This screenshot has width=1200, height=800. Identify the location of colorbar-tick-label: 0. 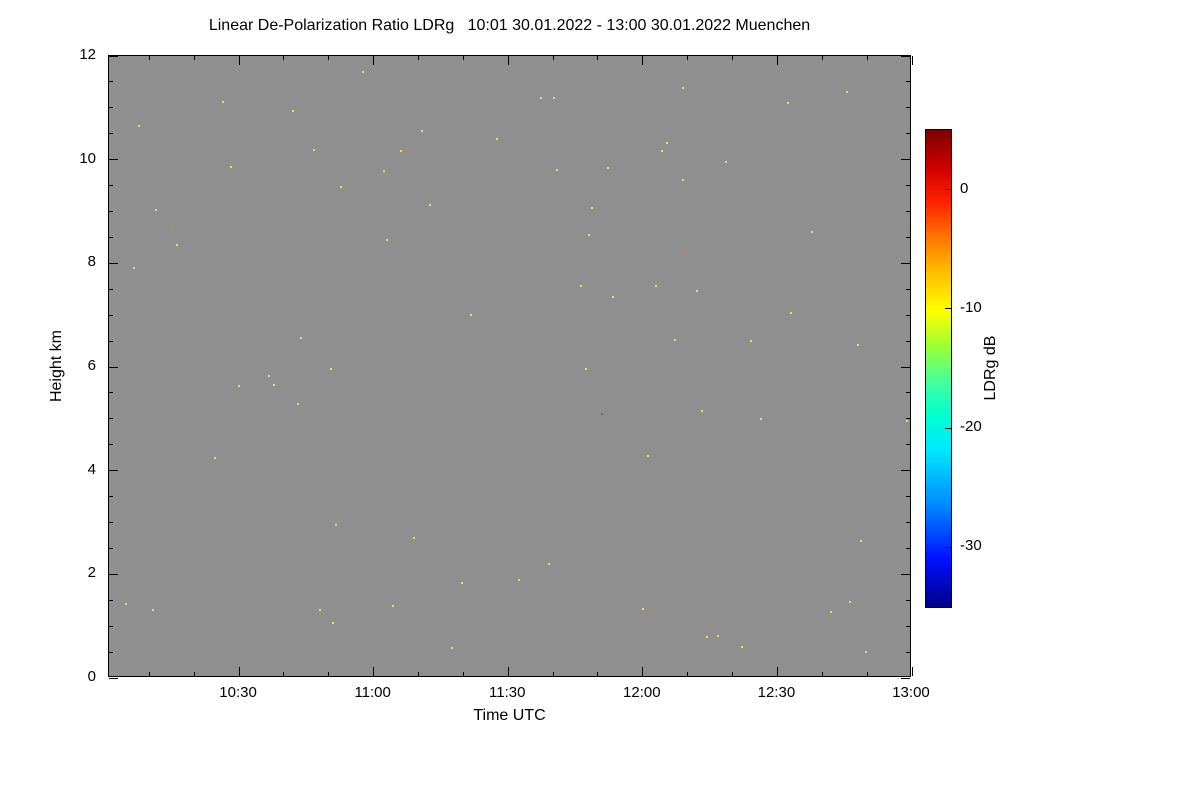
(964, 188).